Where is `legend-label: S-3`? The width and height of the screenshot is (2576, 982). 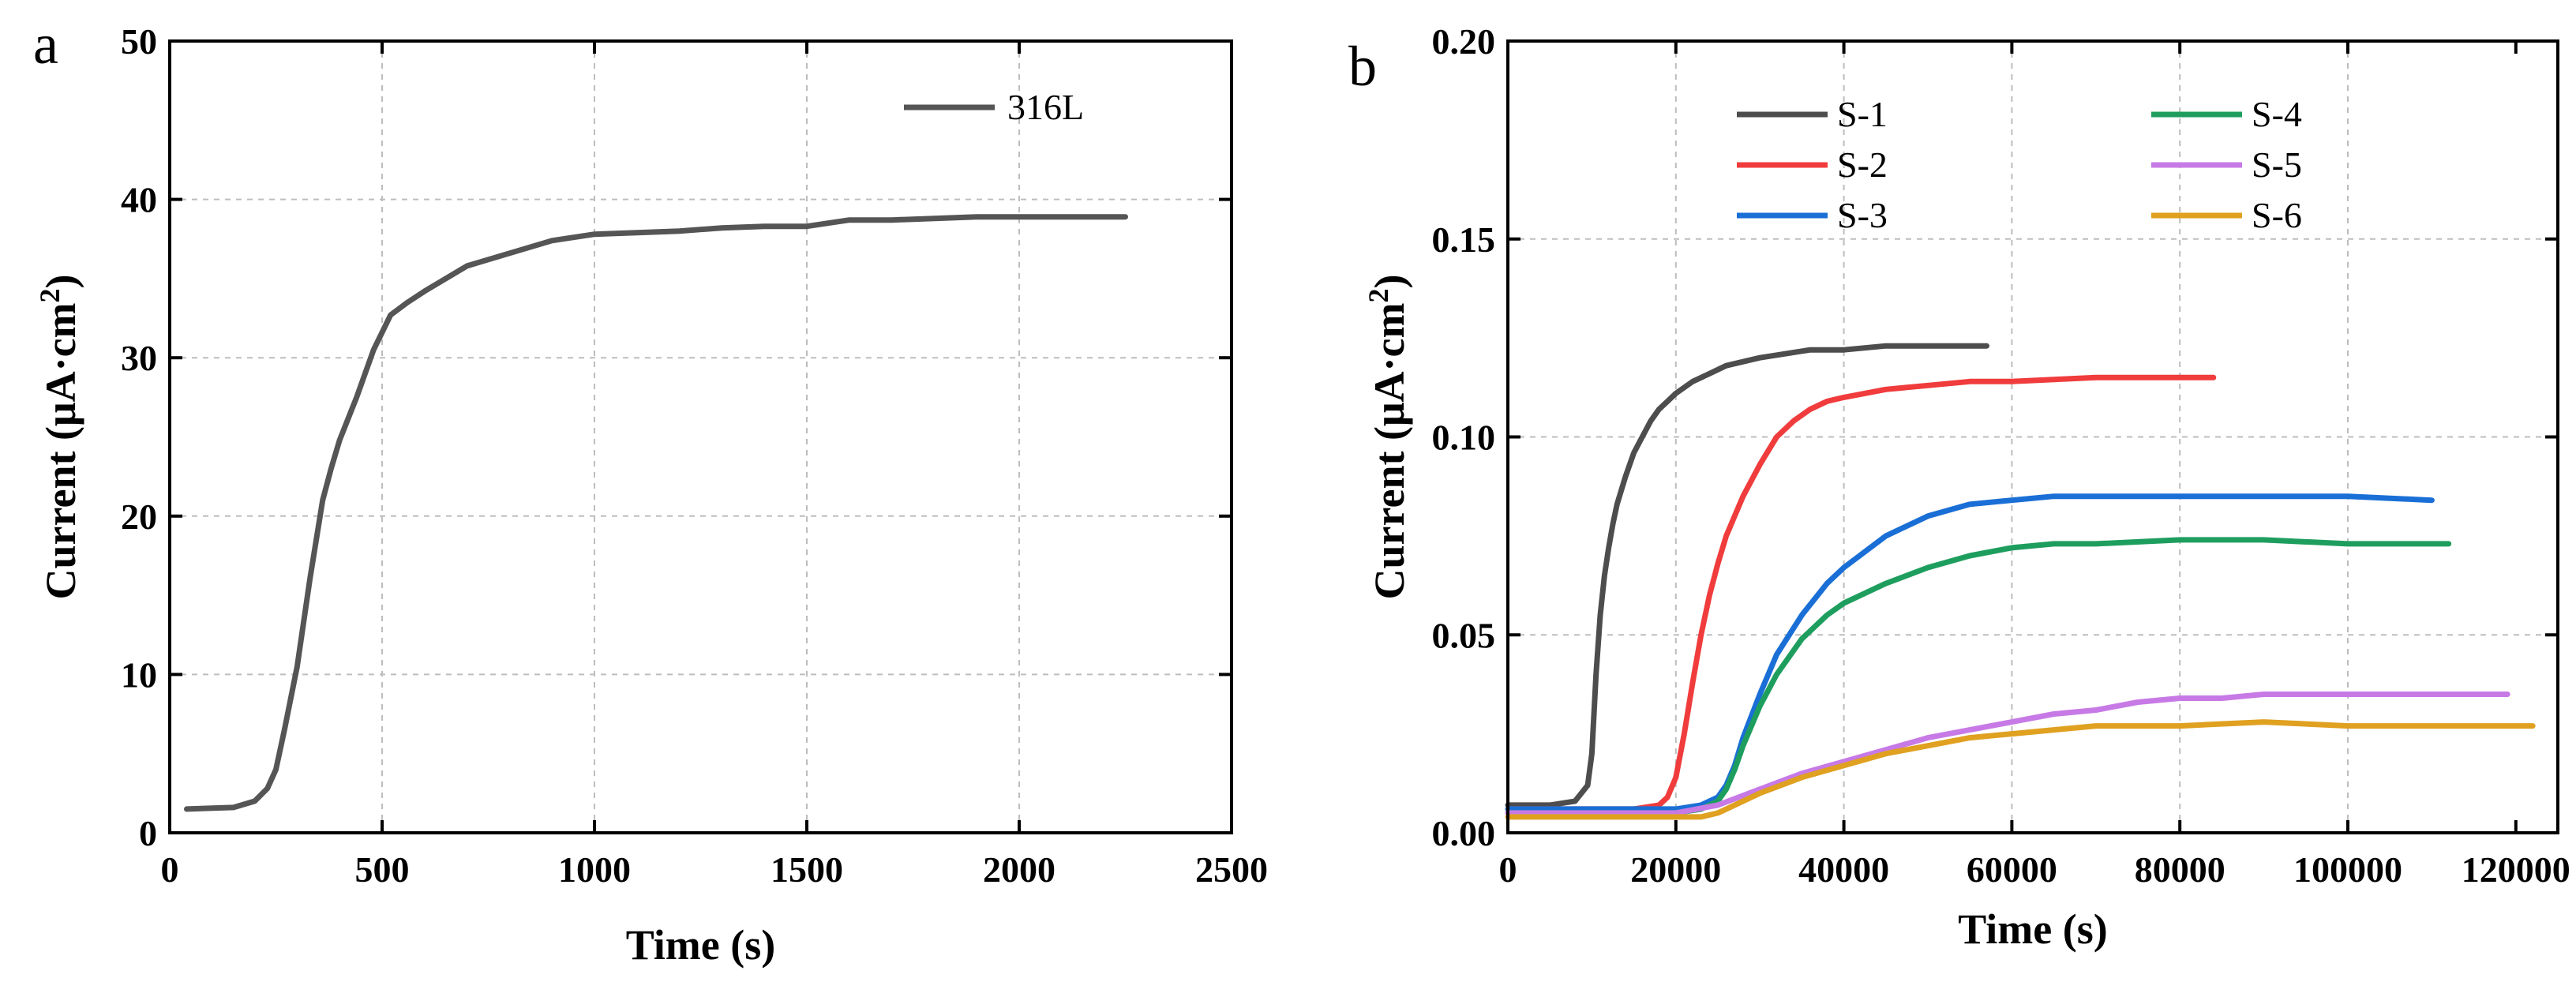
legend-label: S-3 is located at coordinates (1862, 215).